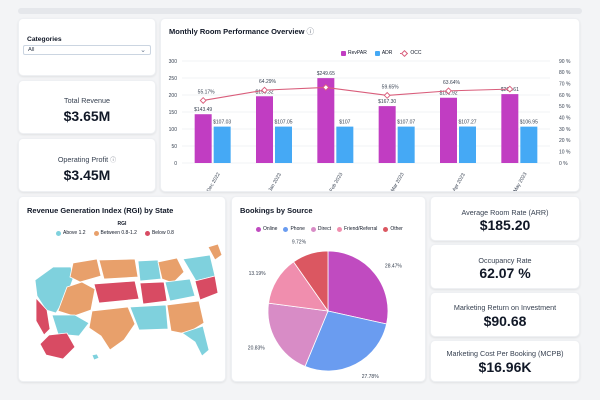 Image resolution: width=600 pixels, height=400 pixels. I want to click on between-swatch, so click(96, 233).